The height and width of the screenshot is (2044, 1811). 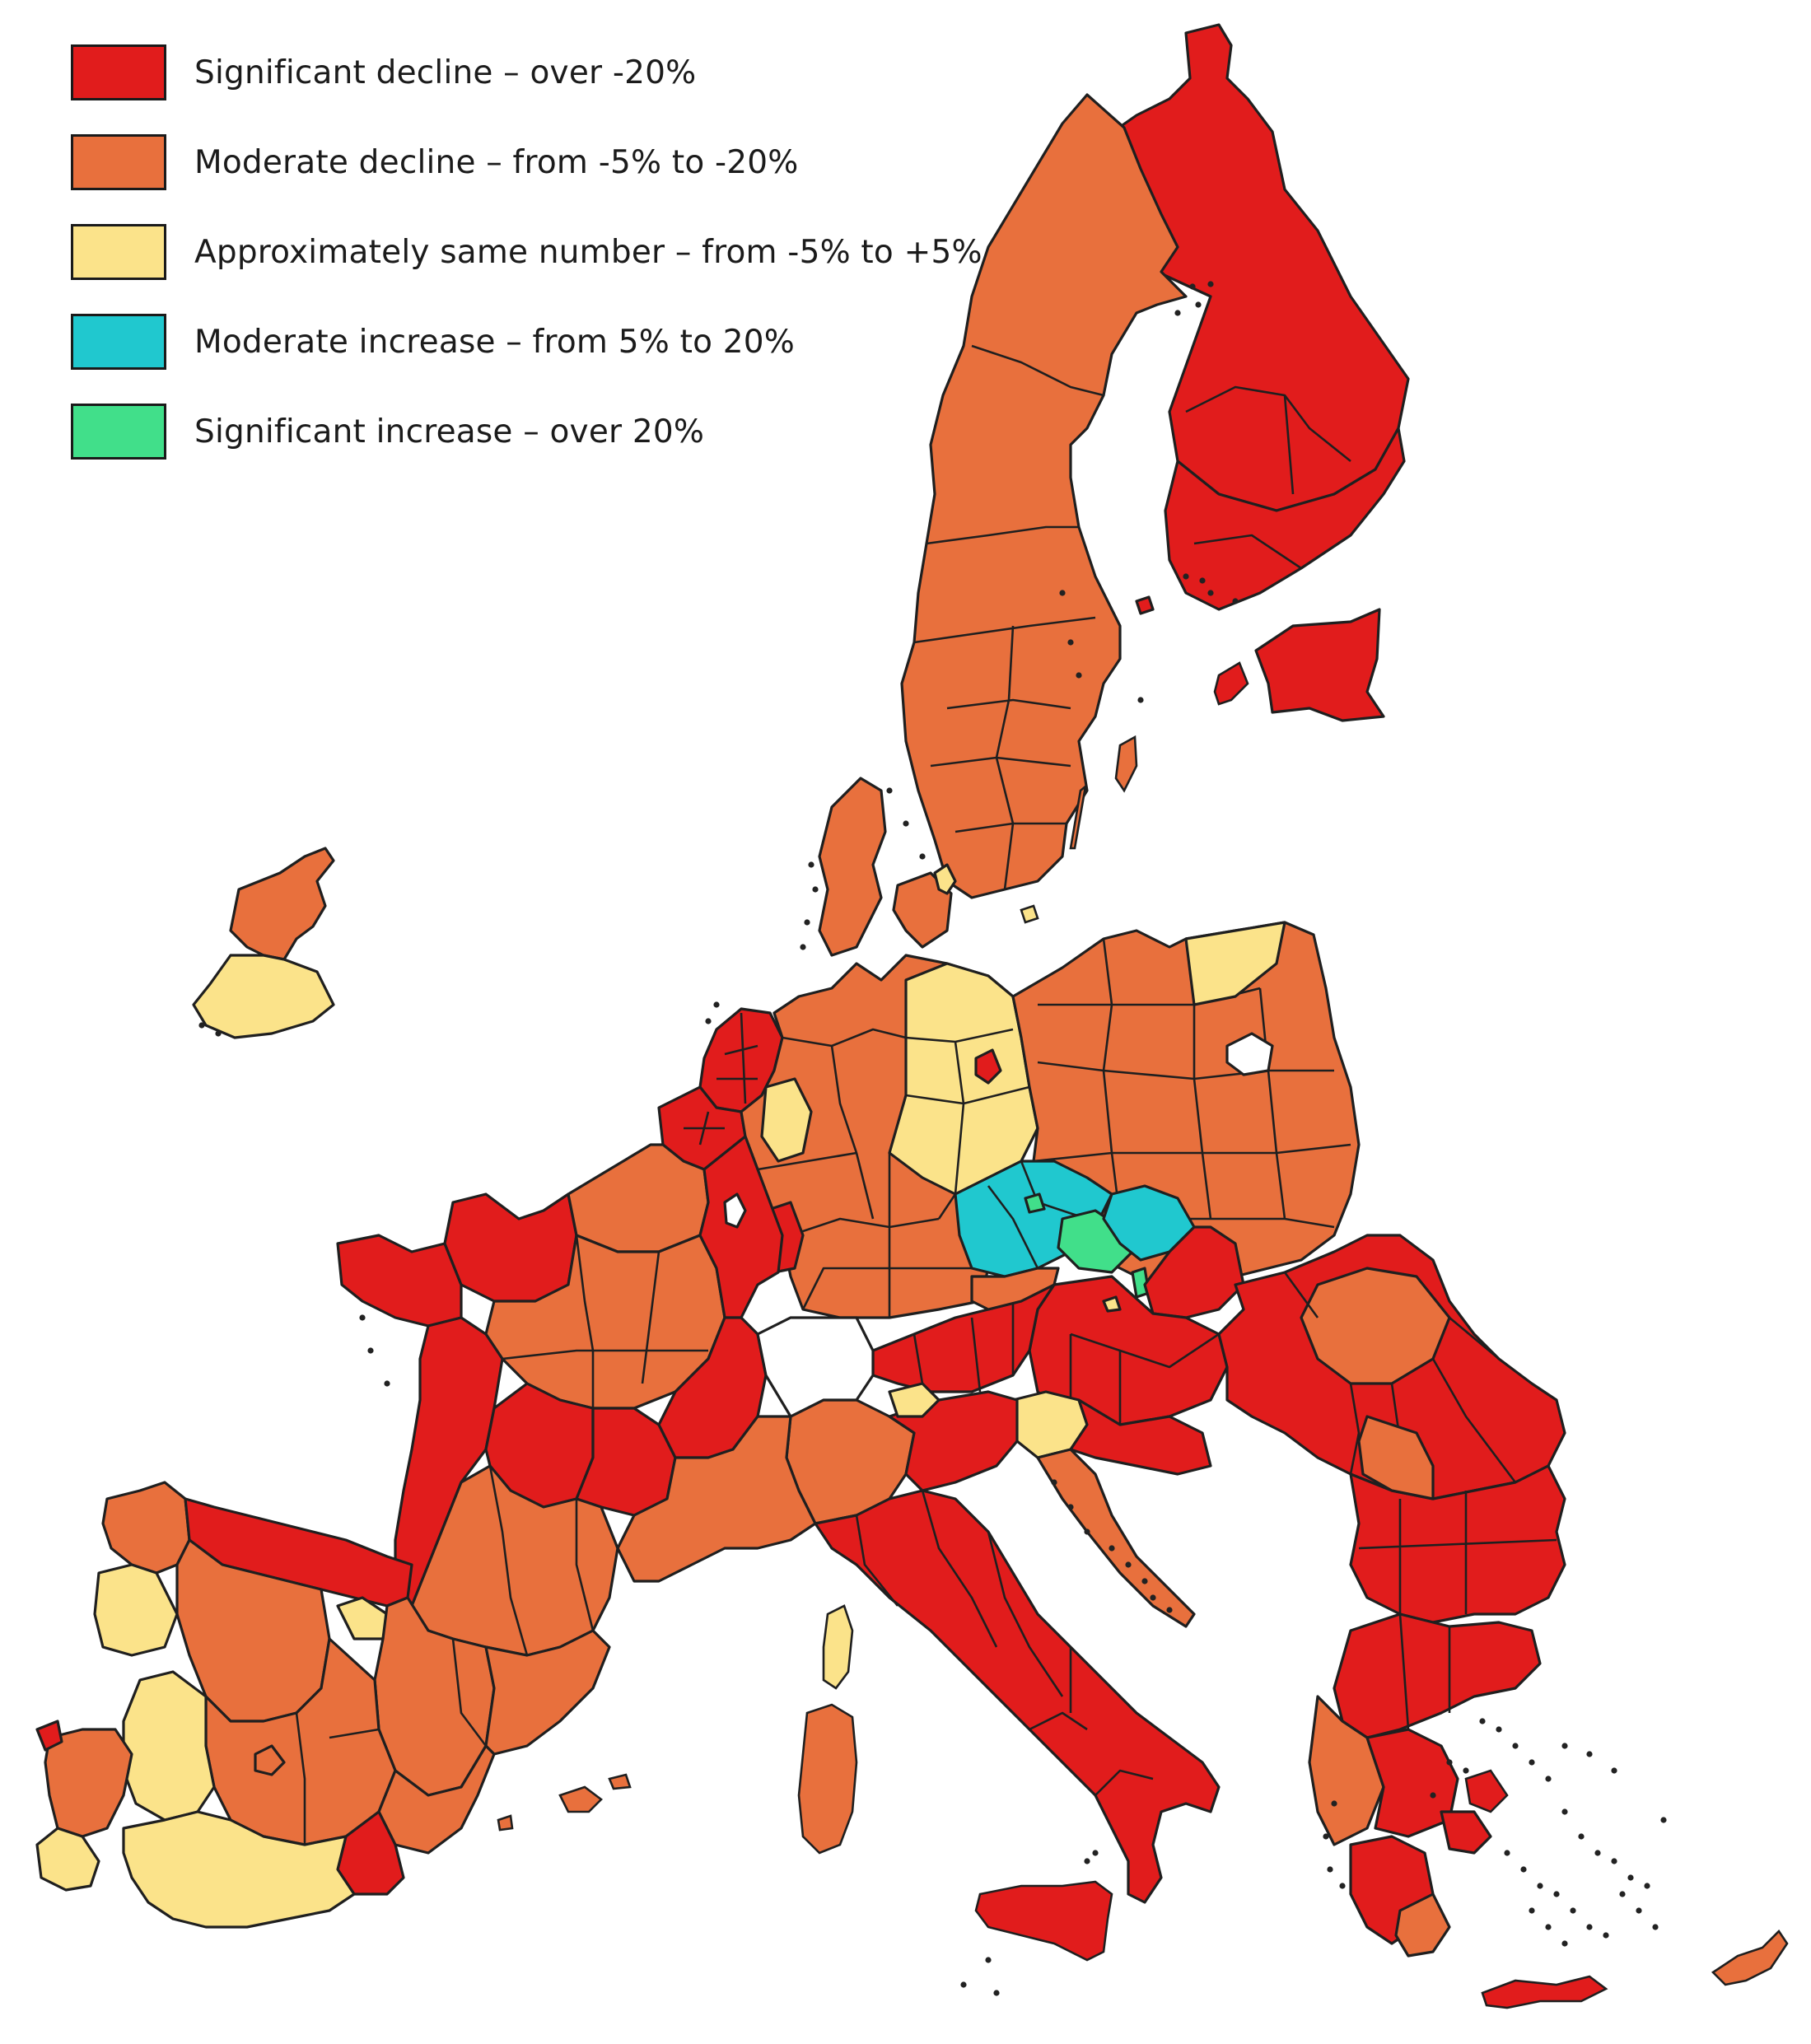 I want to click on legend-item-significant-increase: Significant increase – over 20%, so click(x=527, y=431).